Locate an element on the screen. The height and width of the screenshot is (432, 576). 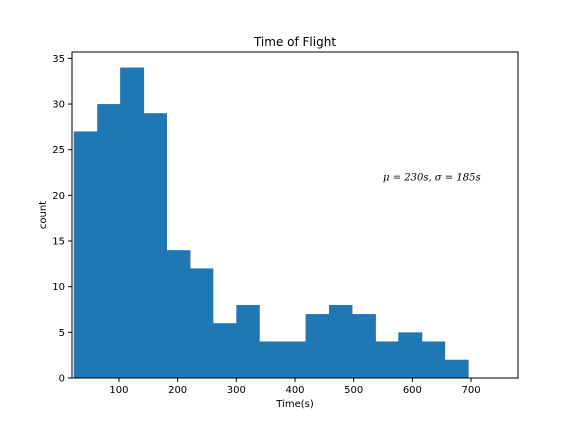
y-tick-label: 15 is located at coordinates (58, 242).